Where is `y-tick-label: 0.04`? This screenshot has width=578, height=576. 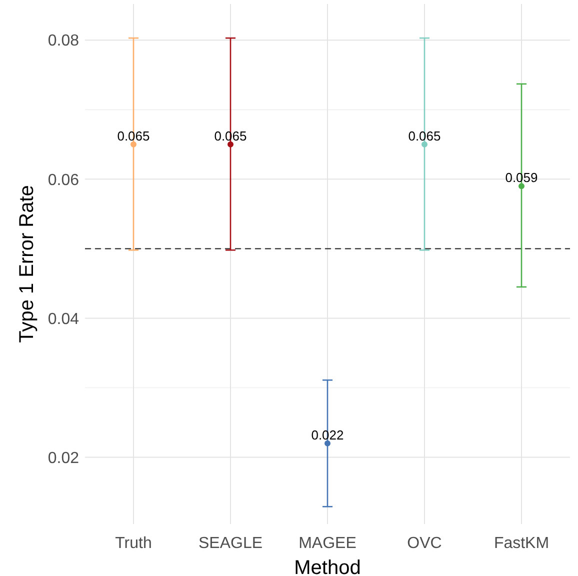 y-tick-label: 0.04 is located at coordinates (64, 319).